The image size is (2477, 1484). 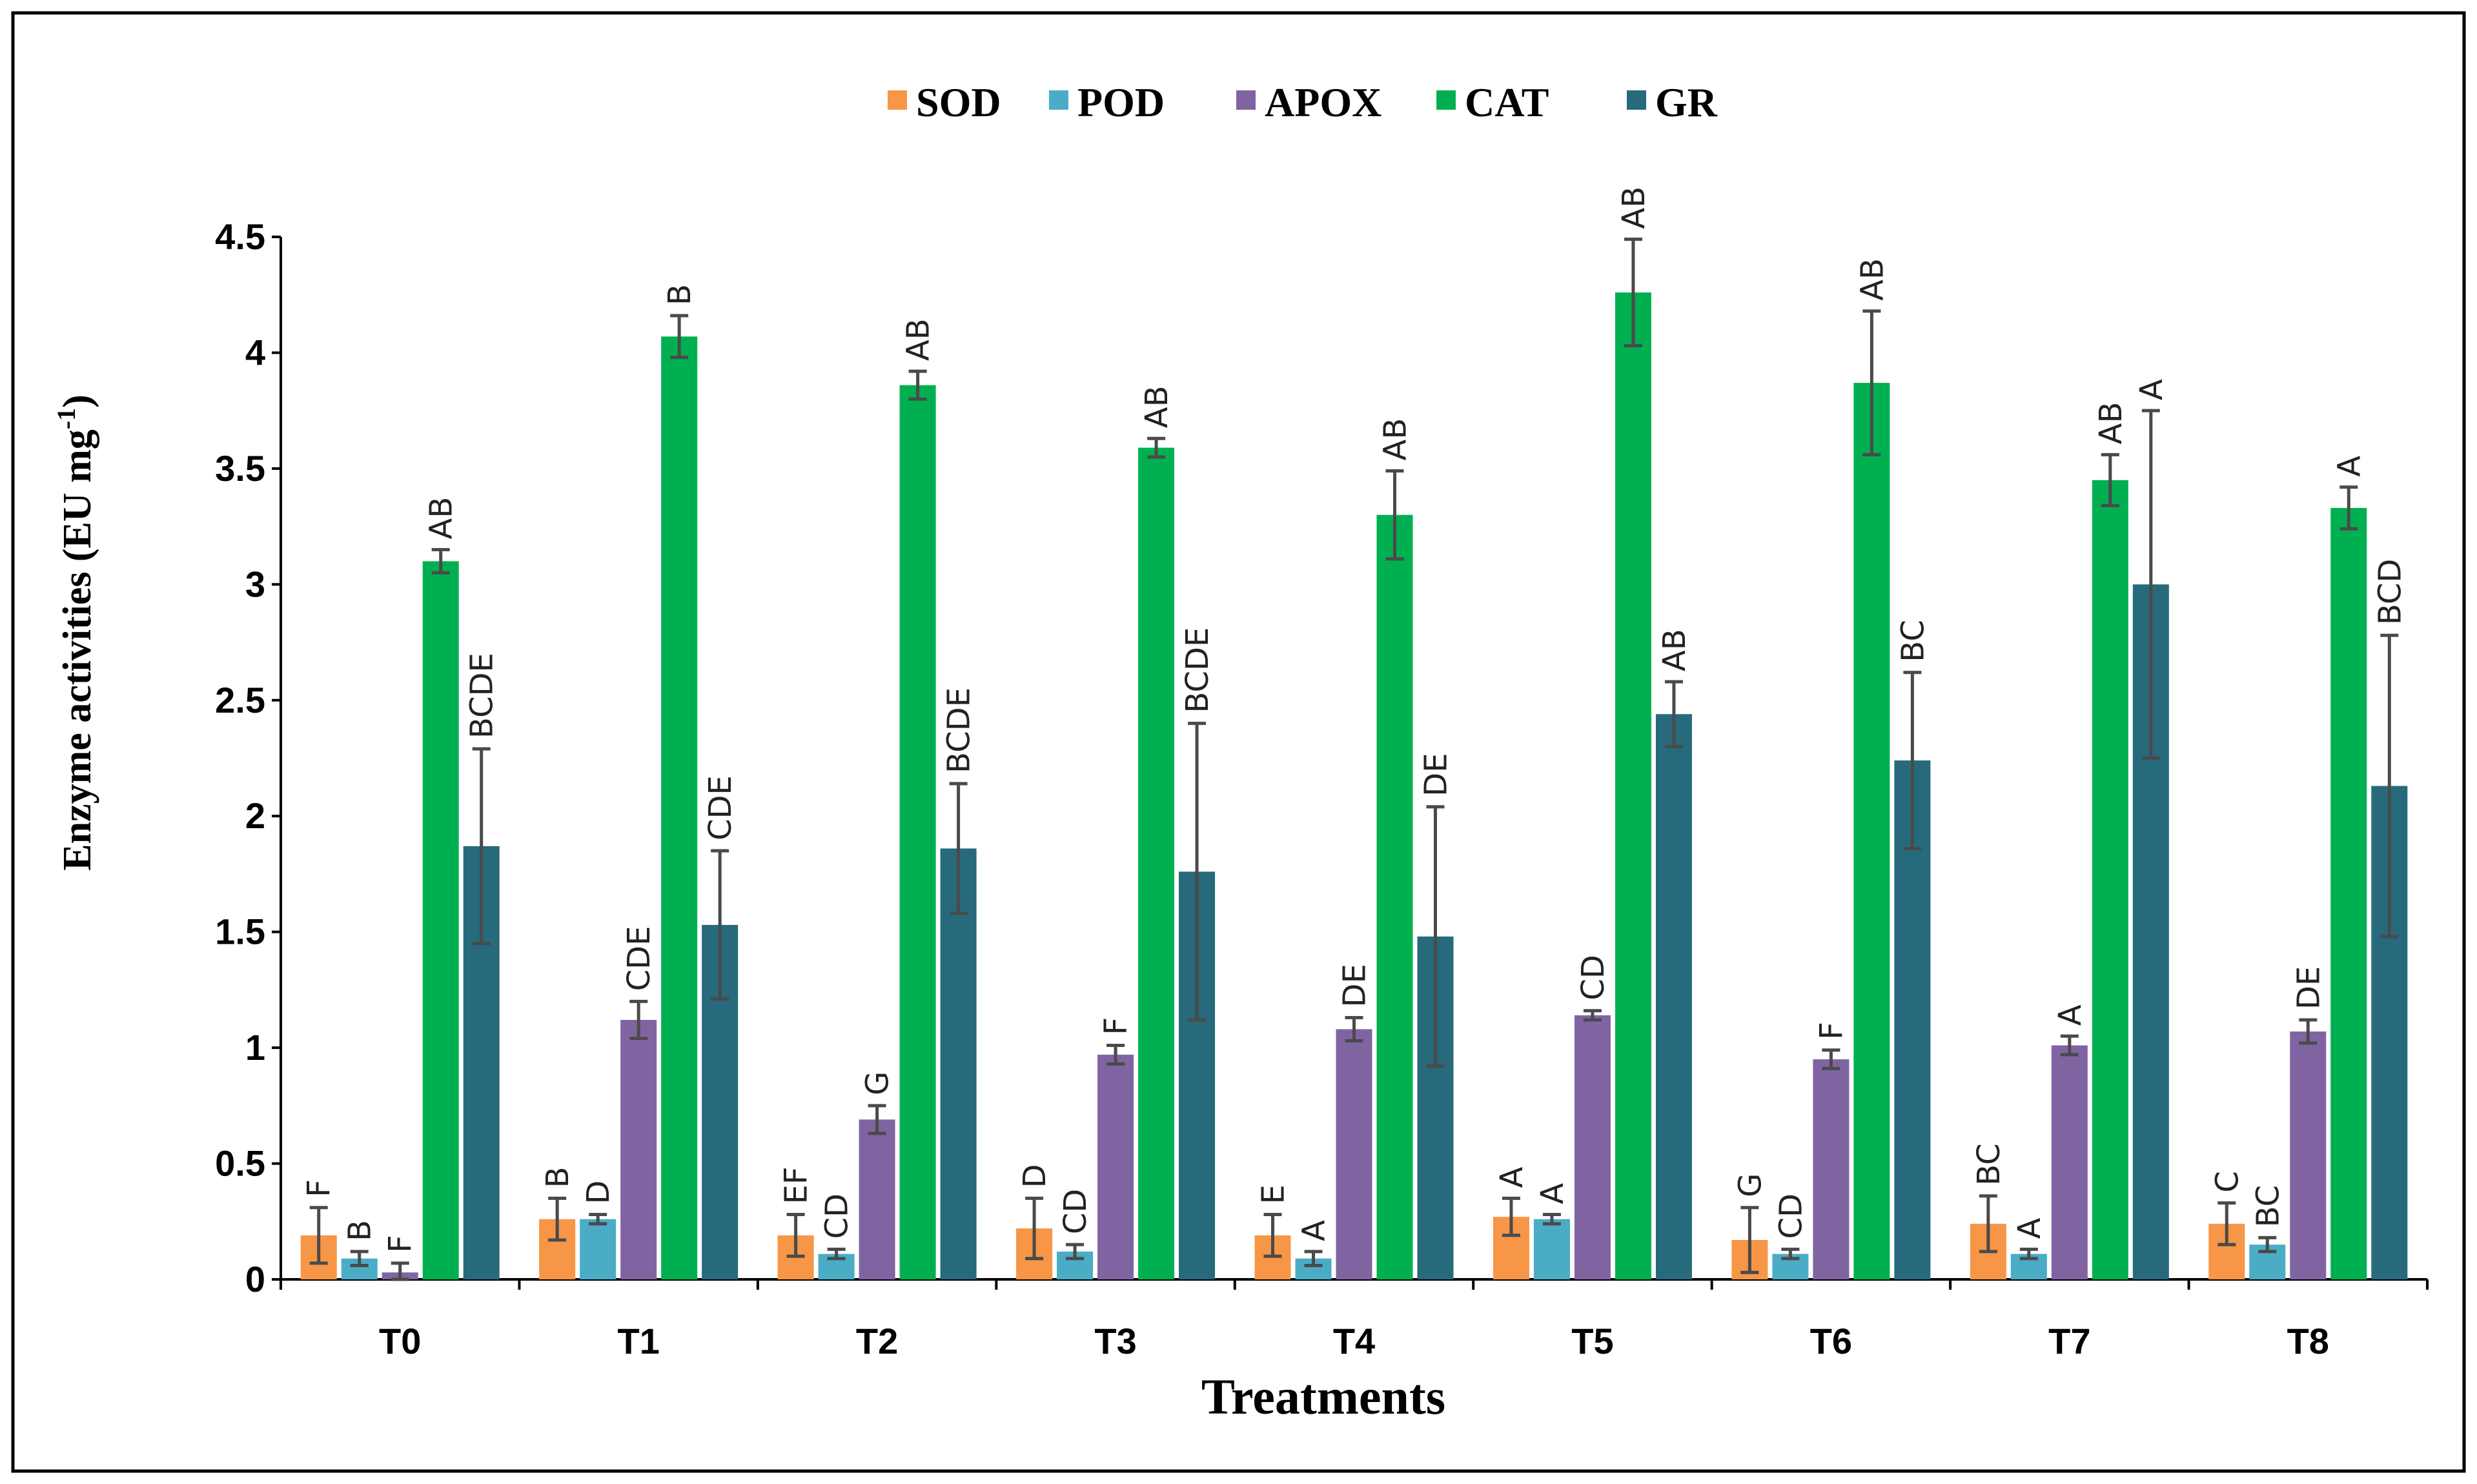 I want to click on x-tick-label: T0, so click(x=400, y=1341).